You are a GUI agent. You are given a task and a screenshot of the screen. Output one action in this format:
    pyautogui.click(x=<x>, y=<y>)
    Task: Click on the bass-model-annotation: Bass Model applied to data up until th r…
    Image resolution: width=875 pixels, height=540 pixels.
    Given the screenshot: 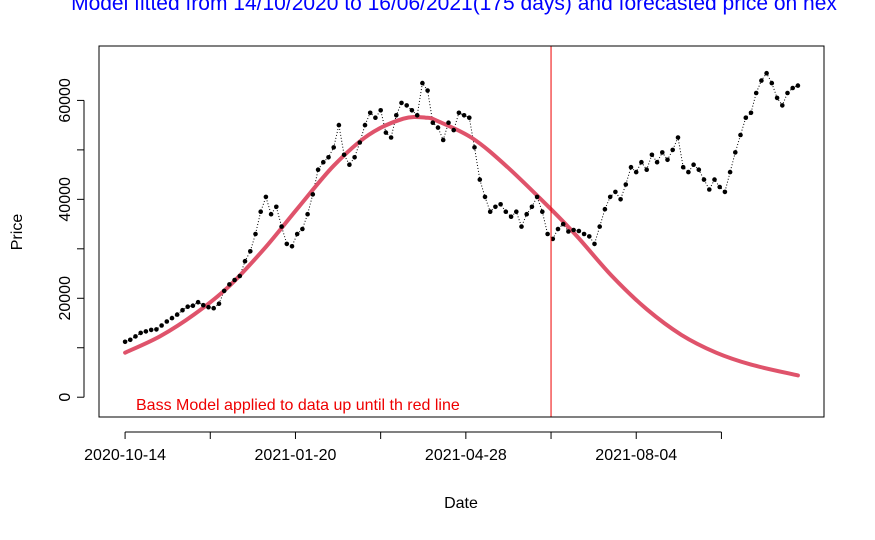 What is the action you would take?
    pyautogui.click(x=298, y=405)
    